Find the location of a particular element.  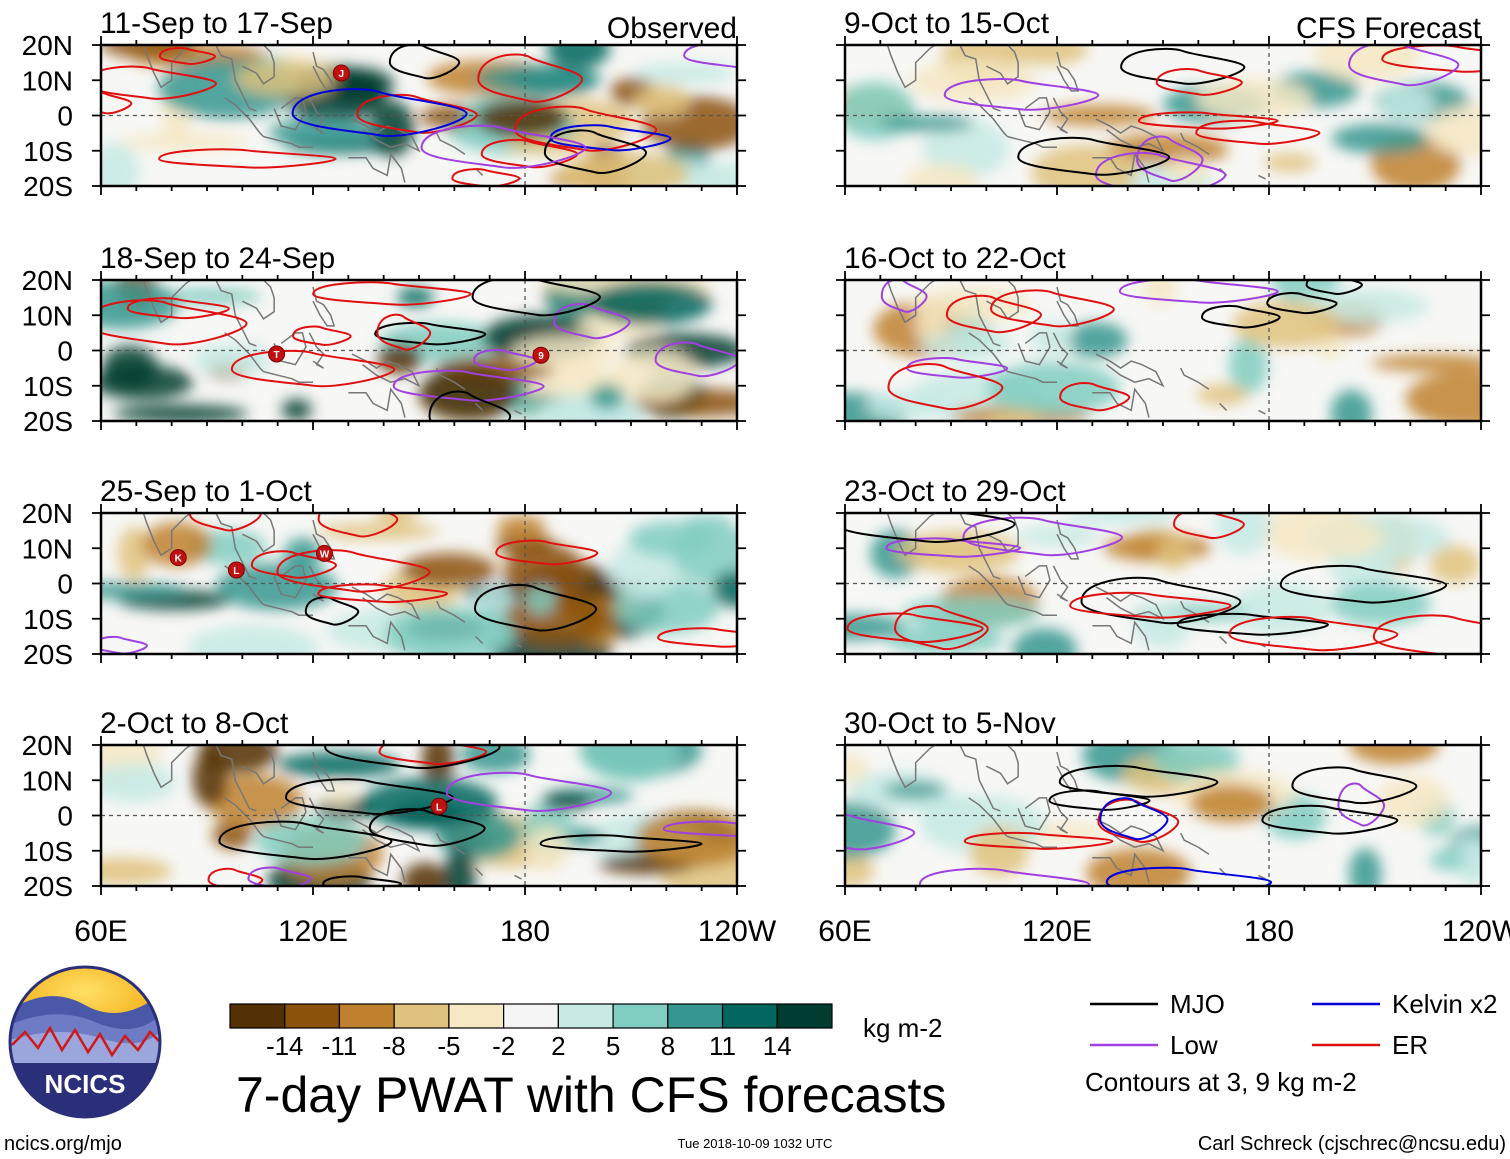

storm-letter: 9 is located at coordinates (541, 356).